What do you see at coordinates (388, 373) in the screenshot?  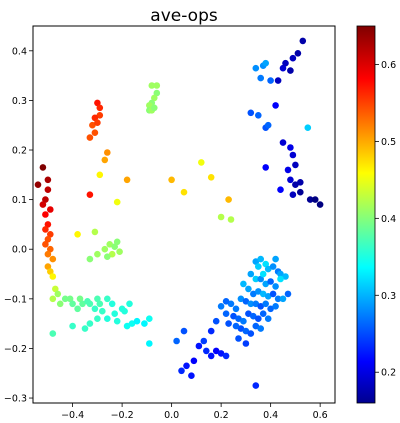 I see `colorbar-tick-label: 0.2` at bounding box center [388, 373].